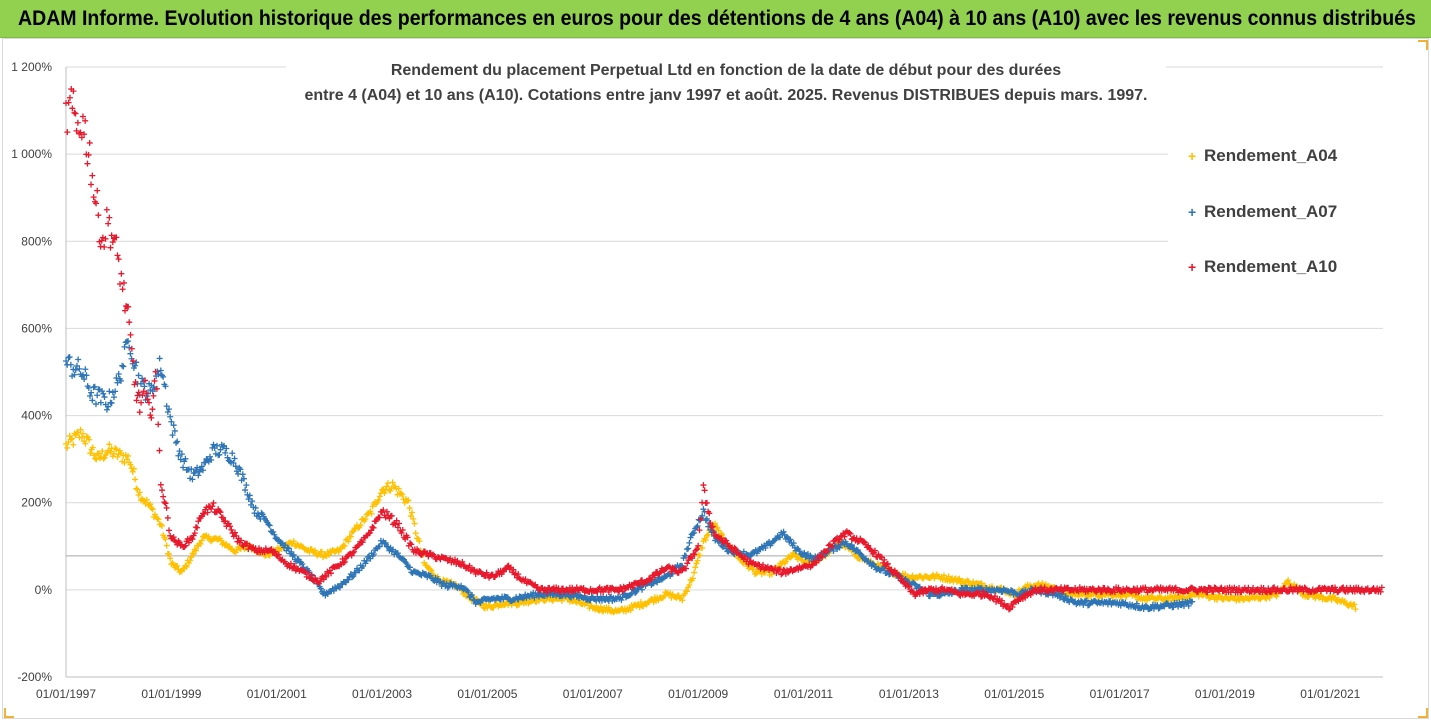  I want to click on resize-handle-bottom-left, so click(9, 713).